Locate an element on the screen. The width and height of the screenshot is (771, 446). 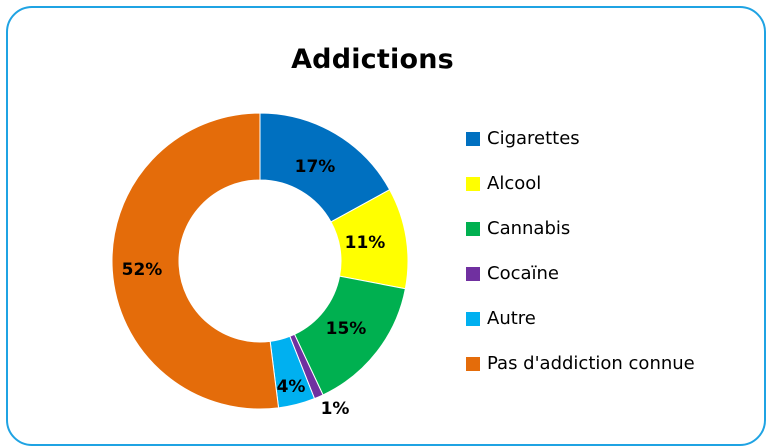
legend-label: Cigarettes is located at coordinates (533, 138).